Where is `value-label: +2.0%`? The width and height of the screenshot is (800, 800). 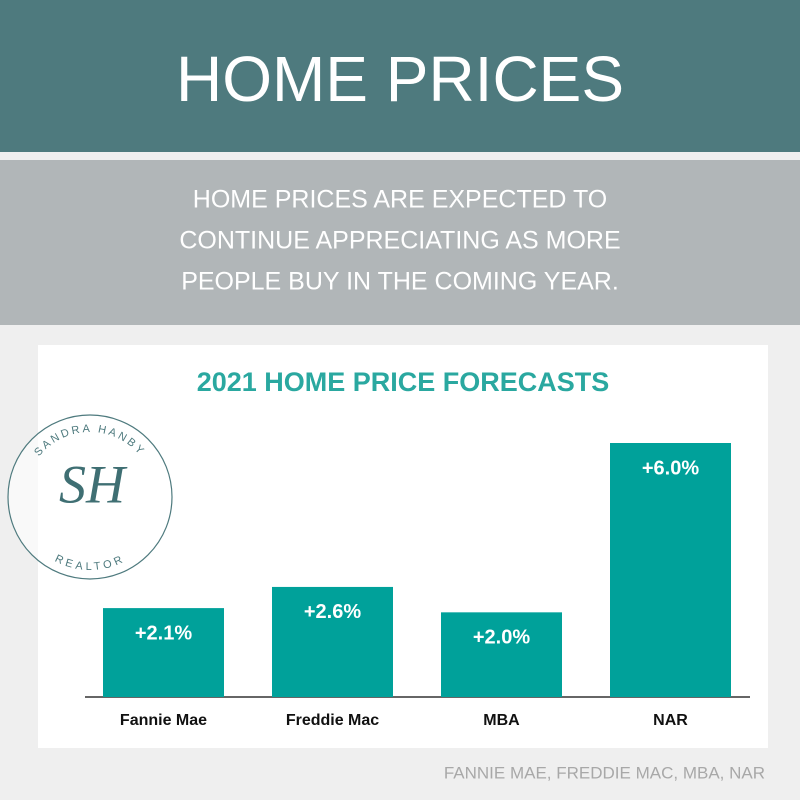
value-label: +2.0% is located at coordinates (501, 638).